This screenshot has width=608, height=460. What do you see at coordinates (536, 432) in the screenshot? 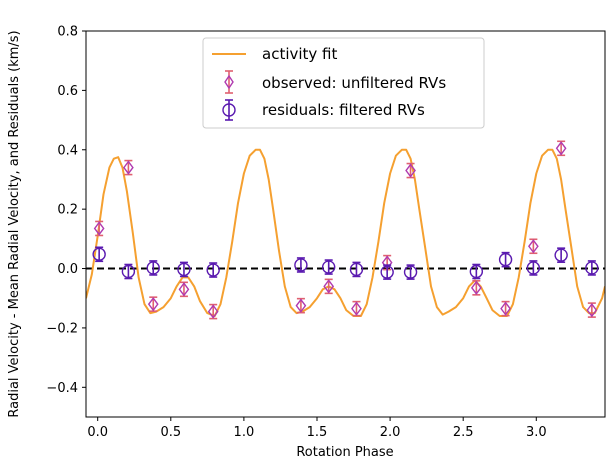
I see `x-tick-label: 3.0` at bounding box center [536, 432].